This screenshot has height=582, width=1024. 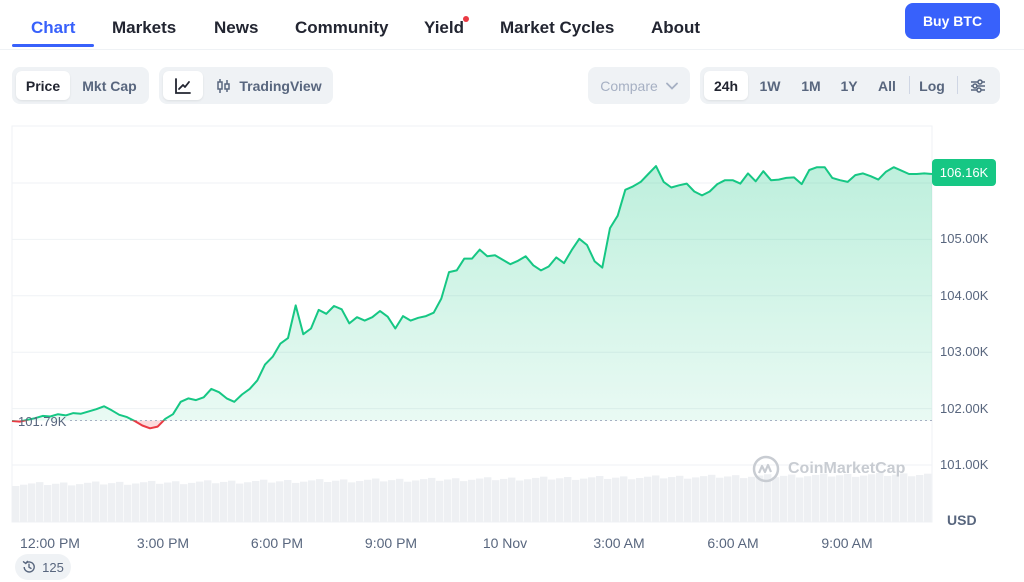 I want to click on tab-community: Community, so click(x=342, y=27).